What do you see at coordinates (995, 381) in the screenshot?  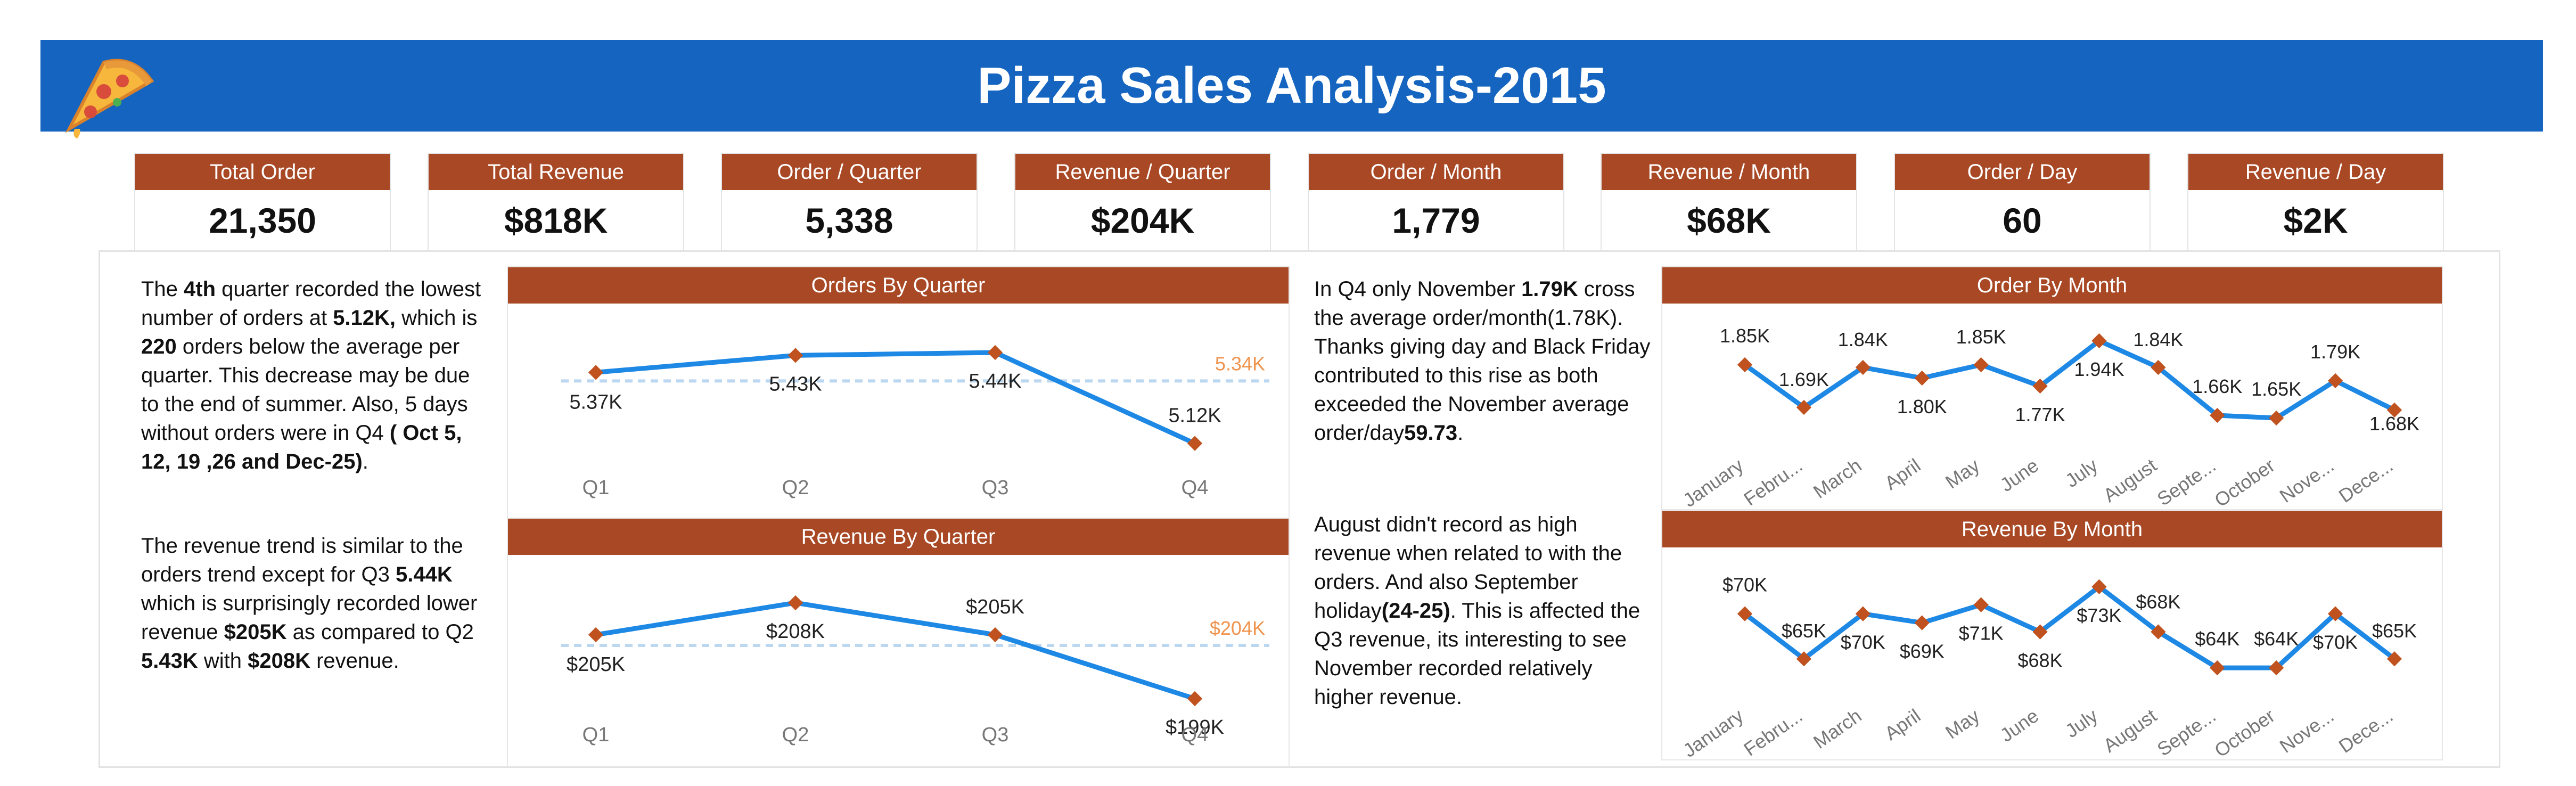 I see `data-label: 5.44K` at bounding box center [995, 381].